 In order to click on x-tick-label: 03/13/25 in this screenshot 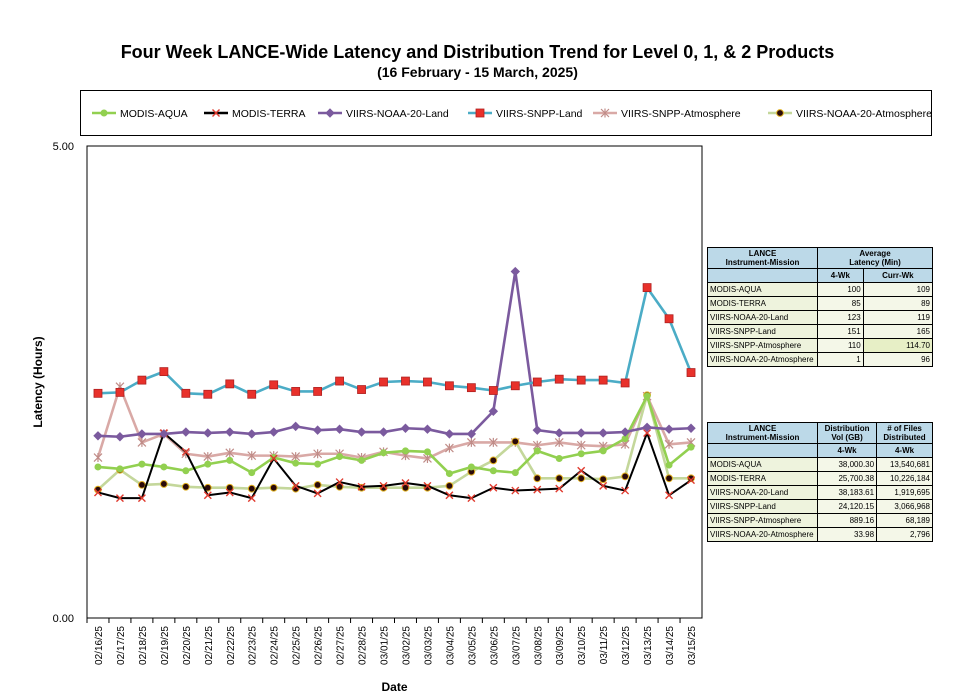, I will do `click(648, 645)`.